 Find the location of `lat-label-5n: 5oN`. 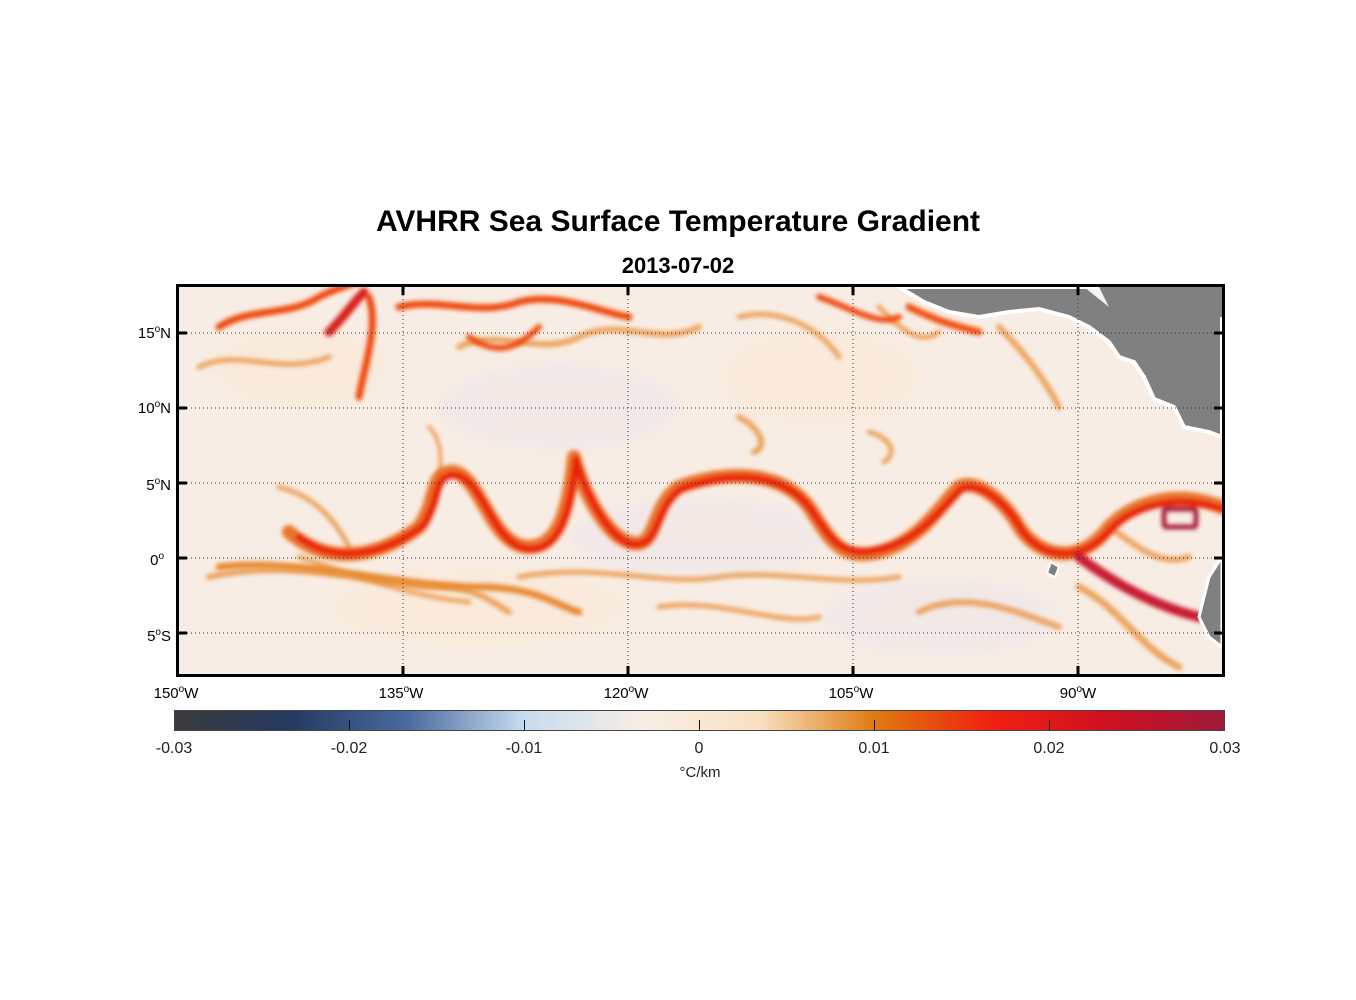

lat-label-5n: 5oN is located at coordinates (158, 485).